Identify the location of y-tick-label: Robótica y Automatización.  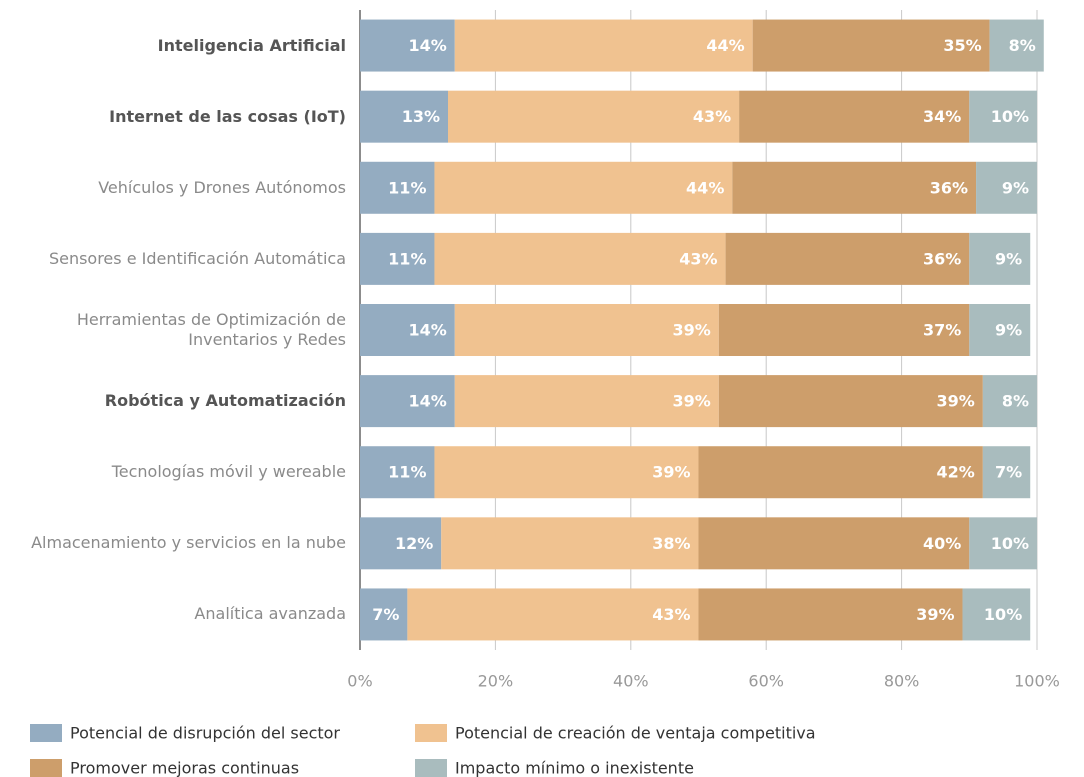
(225, 401).